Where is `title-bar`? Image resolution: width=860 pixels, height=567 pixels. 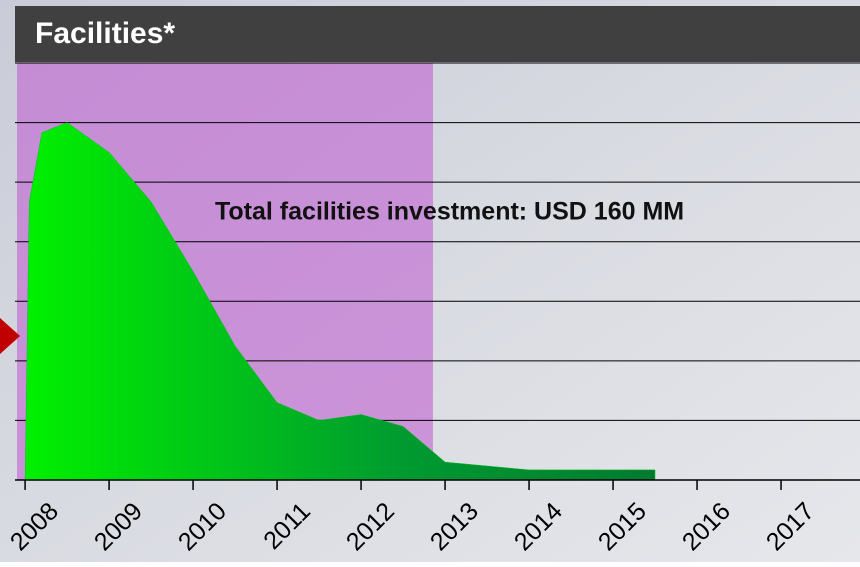
title-bar is located at coordinates (437, 34).